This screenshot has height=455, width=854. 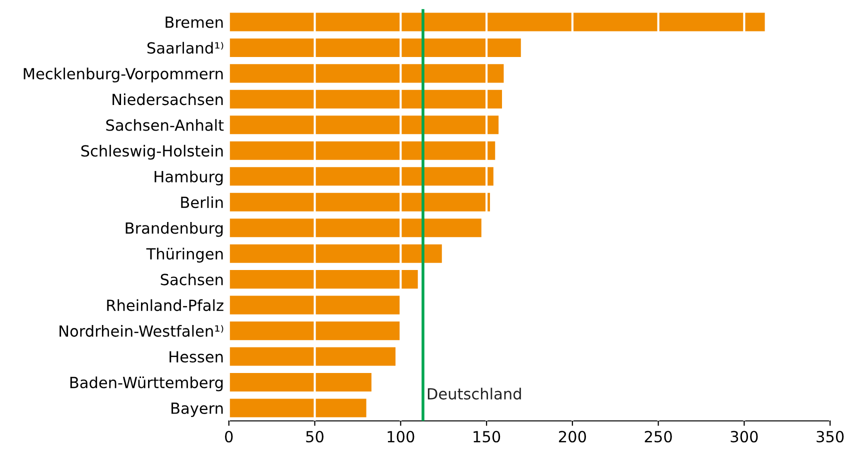 What do you see at coordinates (487, 436) in the screenshot?
I see `x-tick-label: 150` at bounding box center [487, 436].